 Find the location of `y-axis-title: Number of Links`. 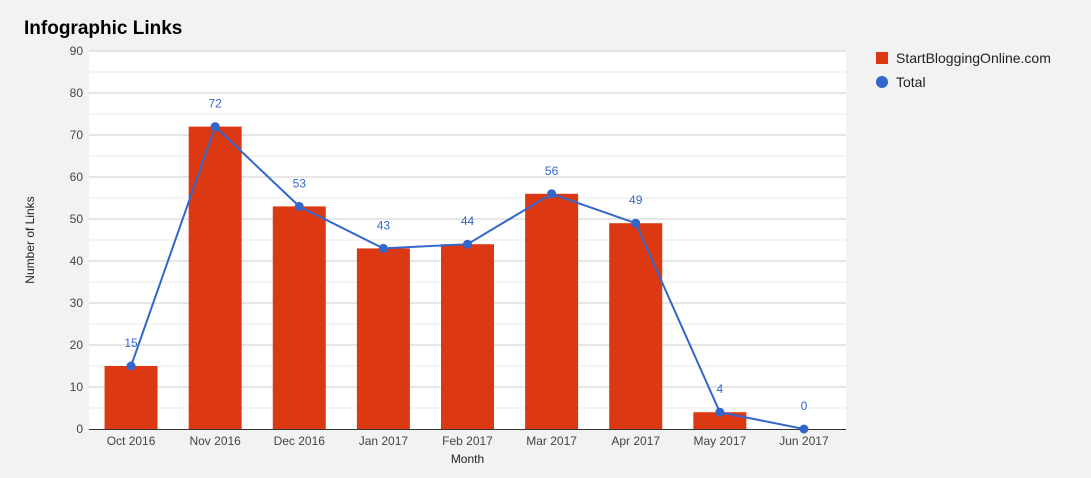

y-axis-title: Number of Links is located at coordinates (30, 239).